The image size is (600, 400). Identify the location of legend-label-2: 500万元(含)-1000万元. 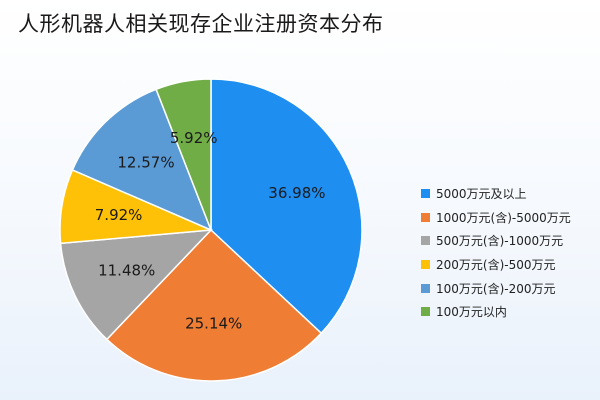
(500, 241).